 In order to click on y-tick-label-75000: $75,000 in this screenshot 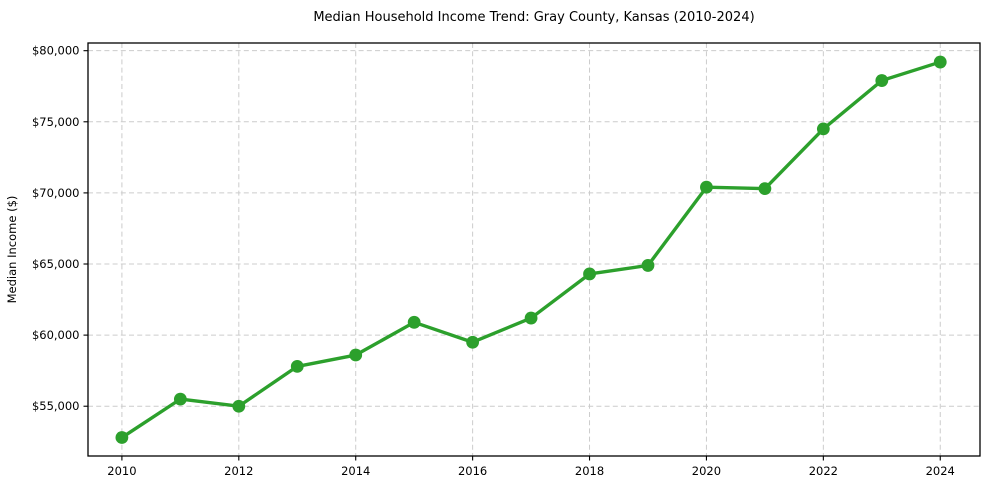, I will do `click(56, 122)`.